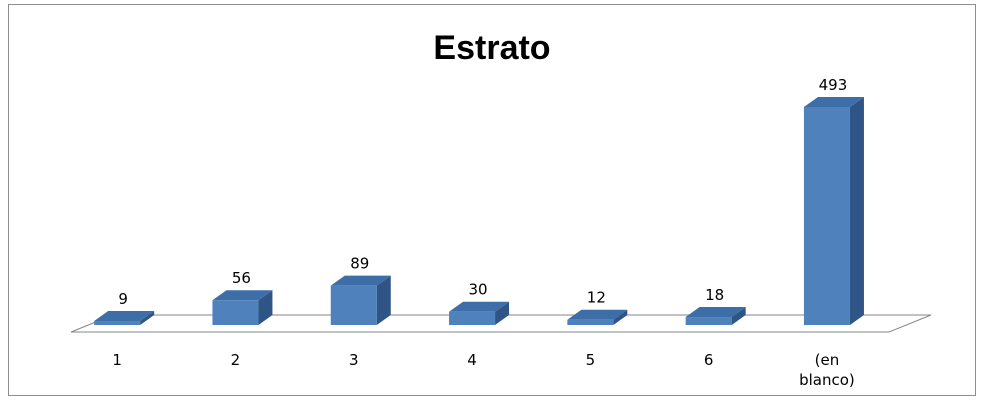 This screenshot has width=982, height=400. I want to click on chart-title: Estrato, so click(491, 48).